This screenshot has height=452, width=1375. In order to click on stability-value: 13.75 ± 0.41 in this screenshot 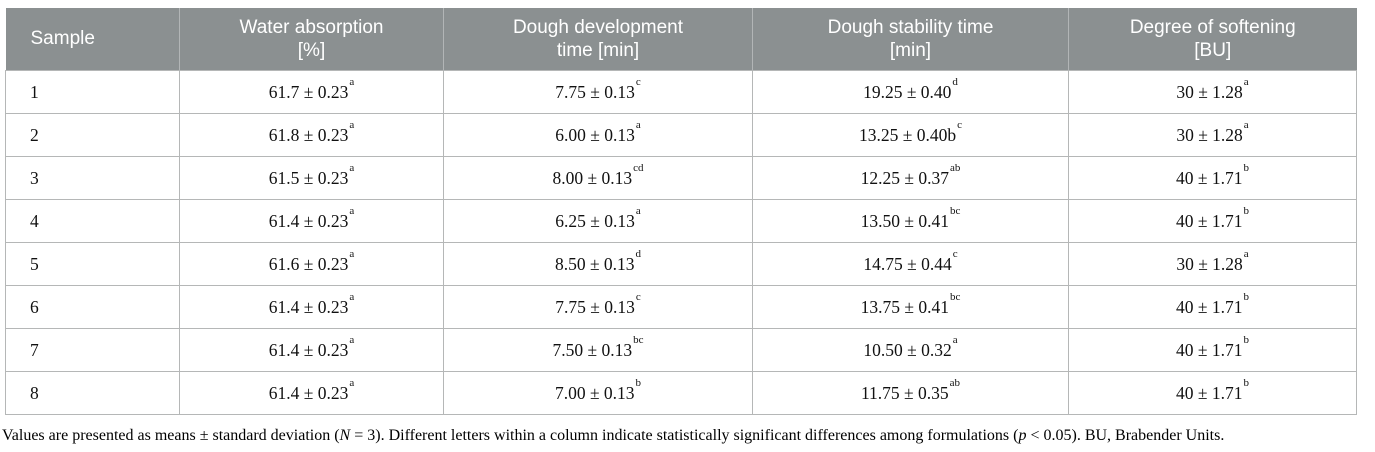, I will do `click(904, 306)`.